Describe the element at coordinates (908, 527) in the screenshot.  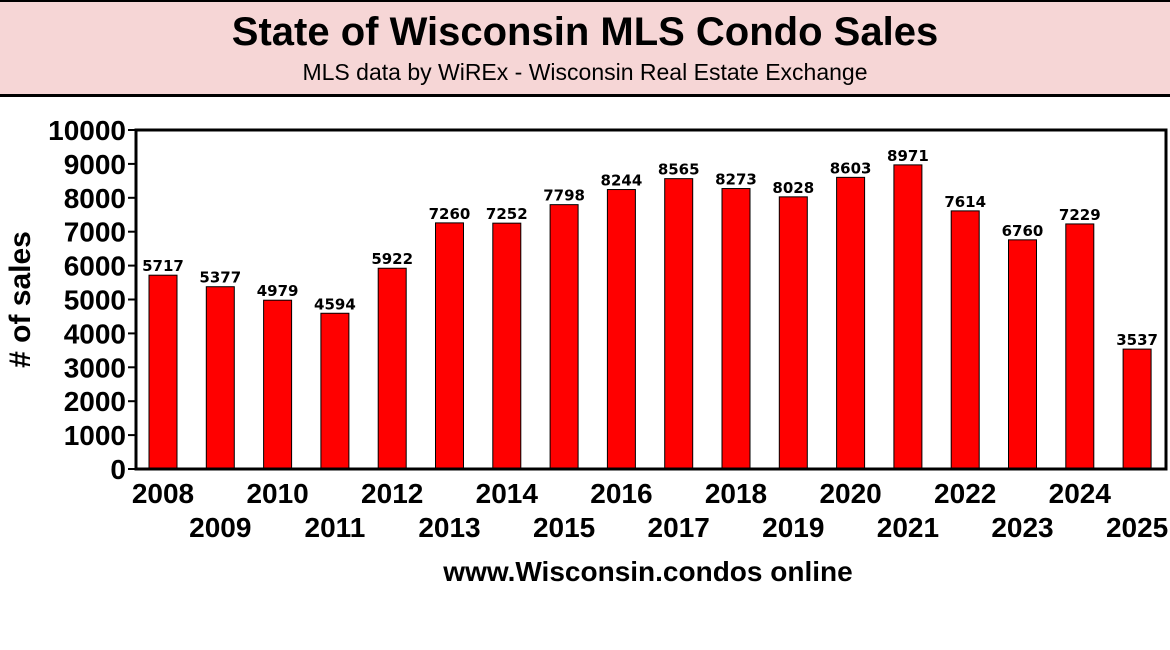
I see `x-tick-label: 2021` at that location.